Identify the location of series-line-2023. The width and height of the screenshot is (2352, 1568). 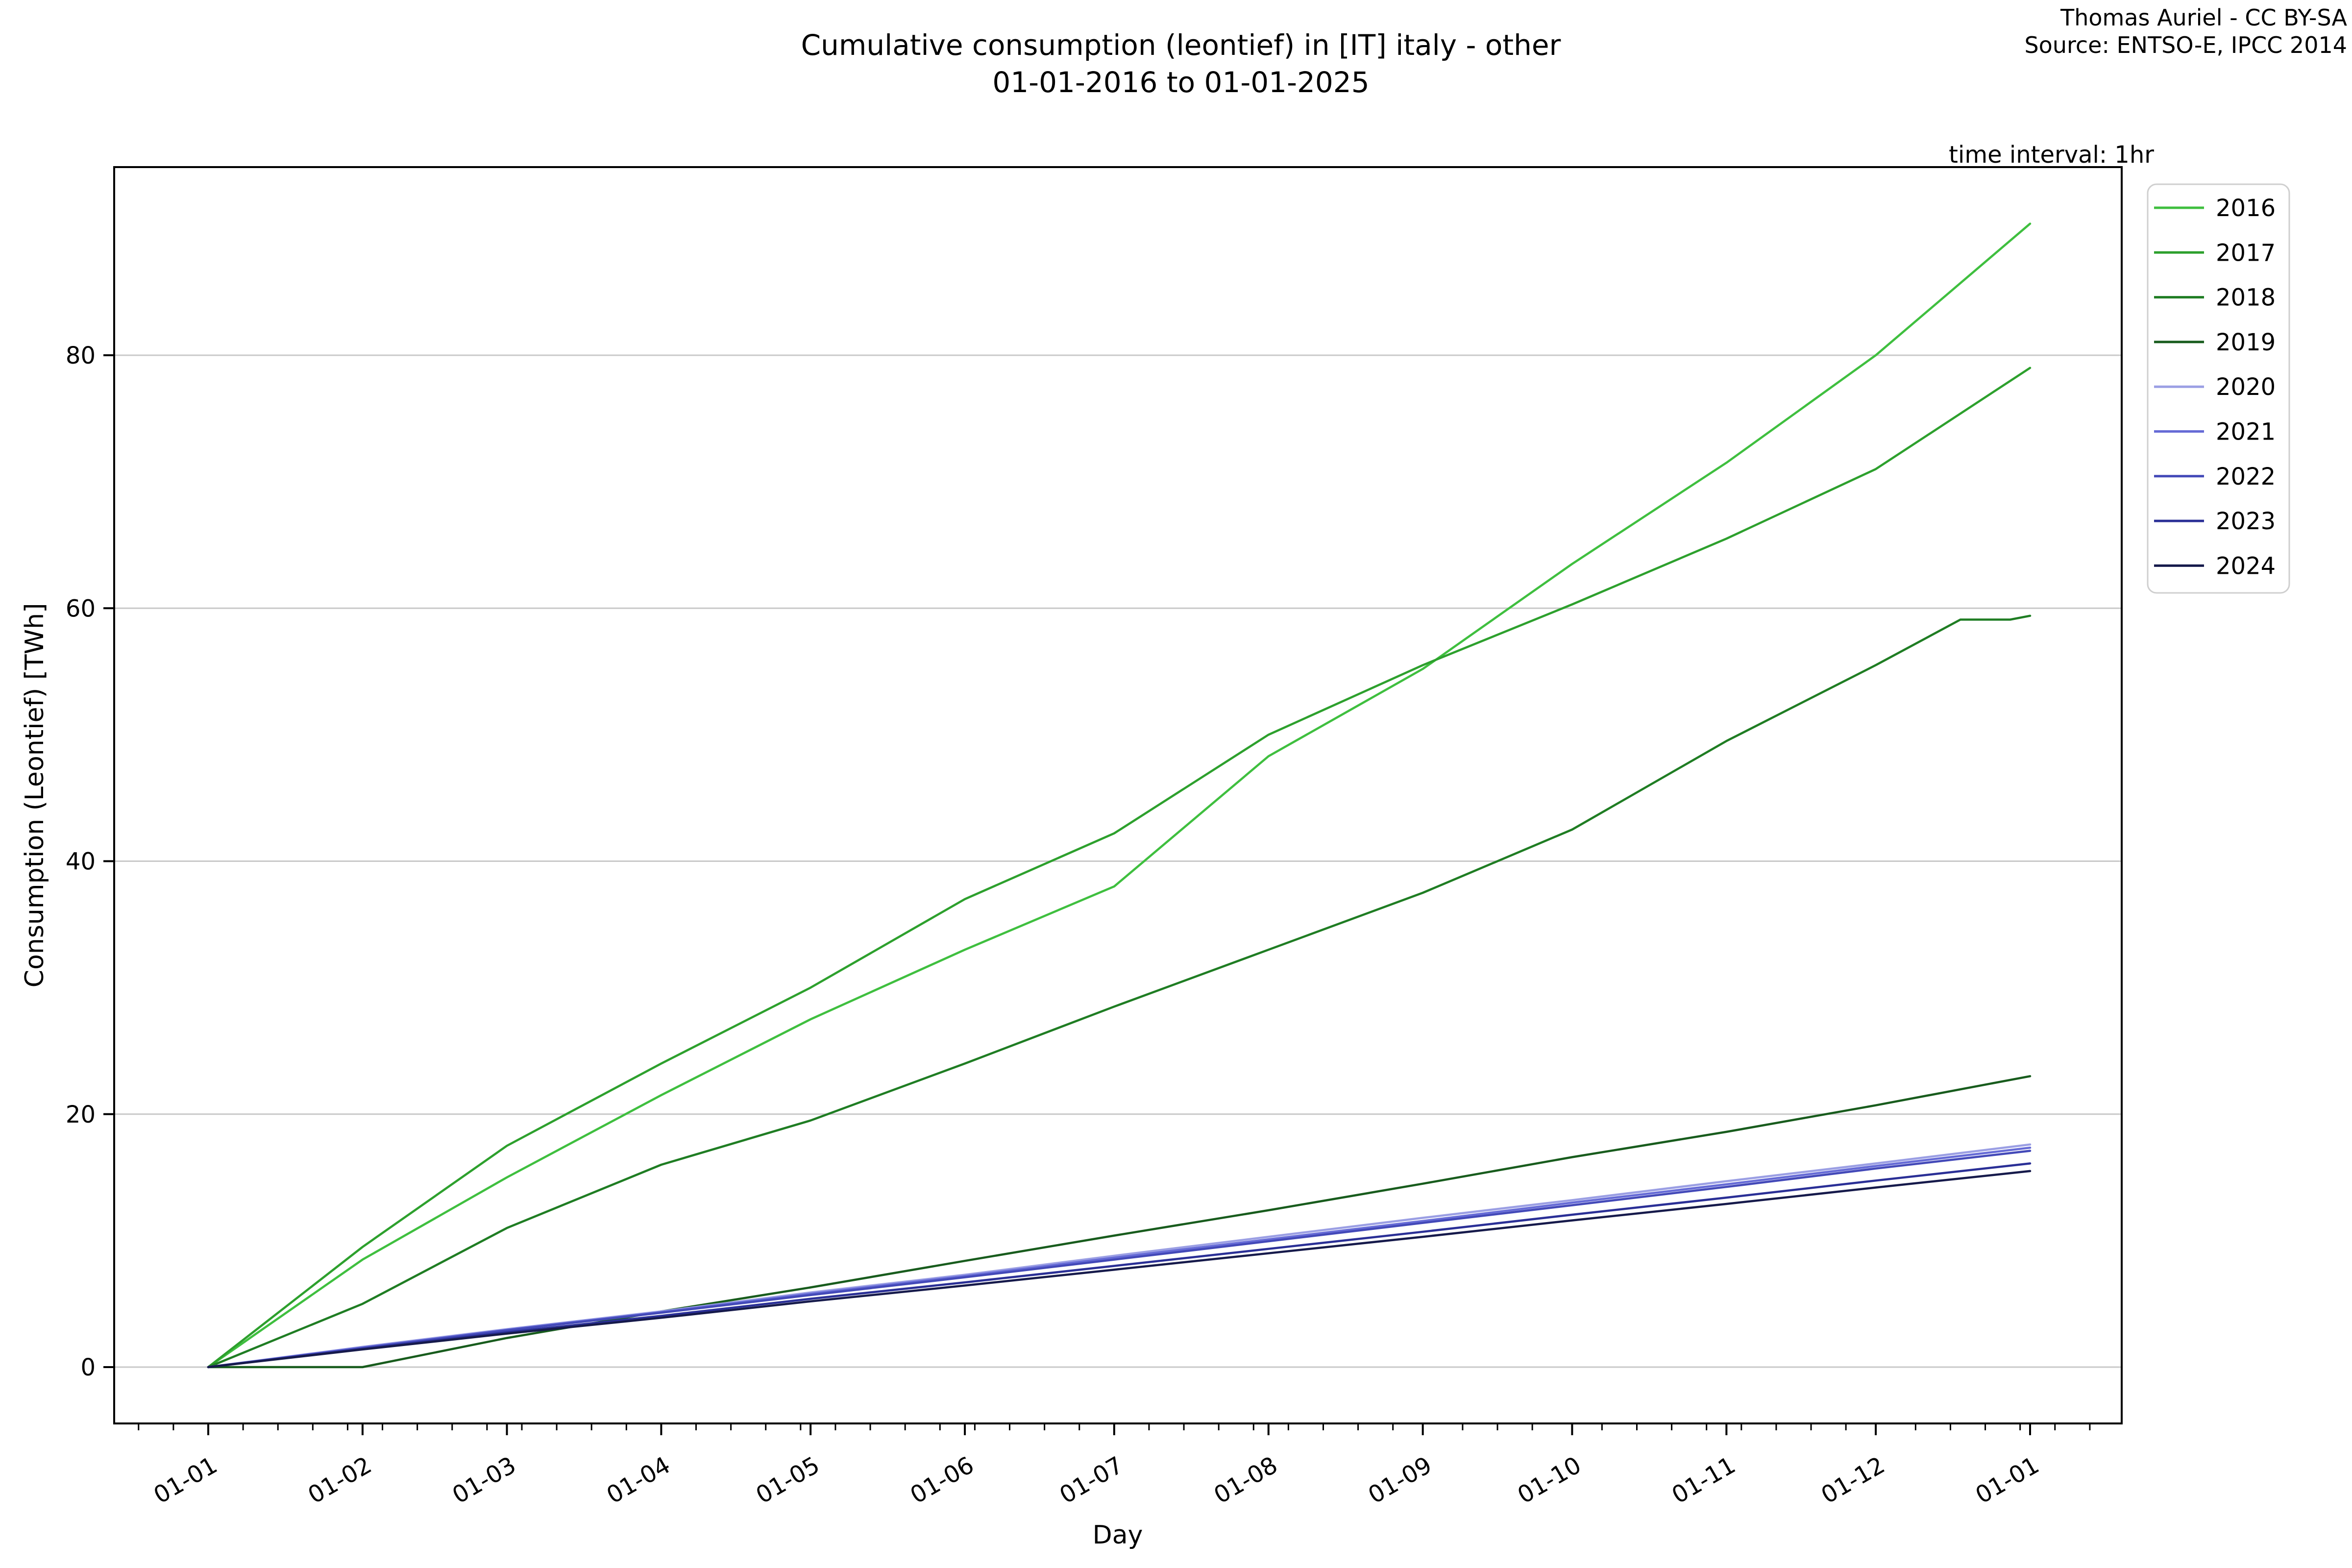
(1119, 1265).